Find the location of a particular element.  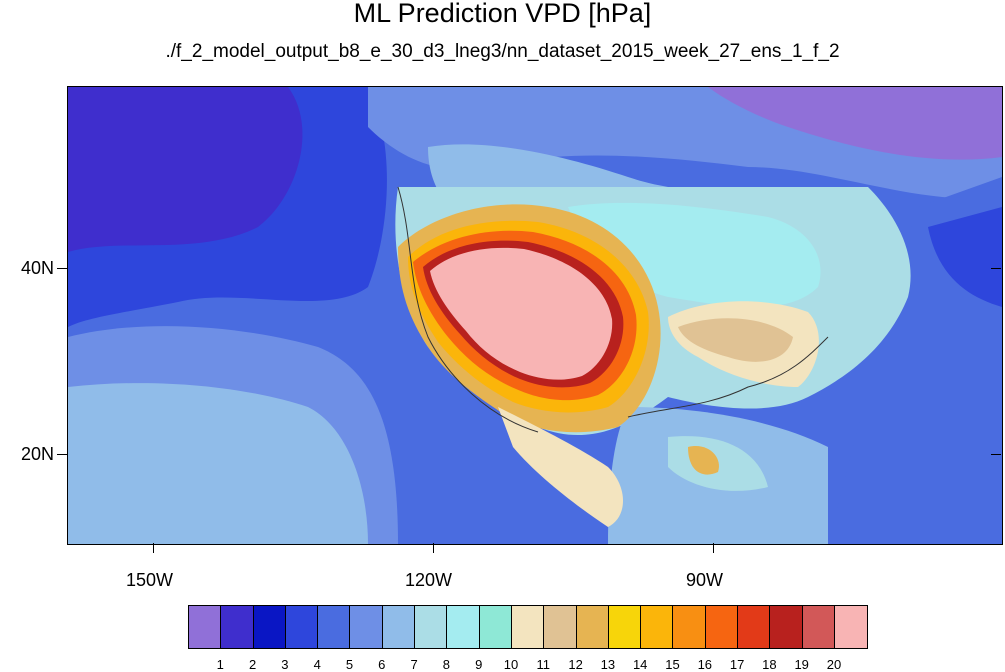

colorbar-label: 10 is located at coordinates (511, 664).